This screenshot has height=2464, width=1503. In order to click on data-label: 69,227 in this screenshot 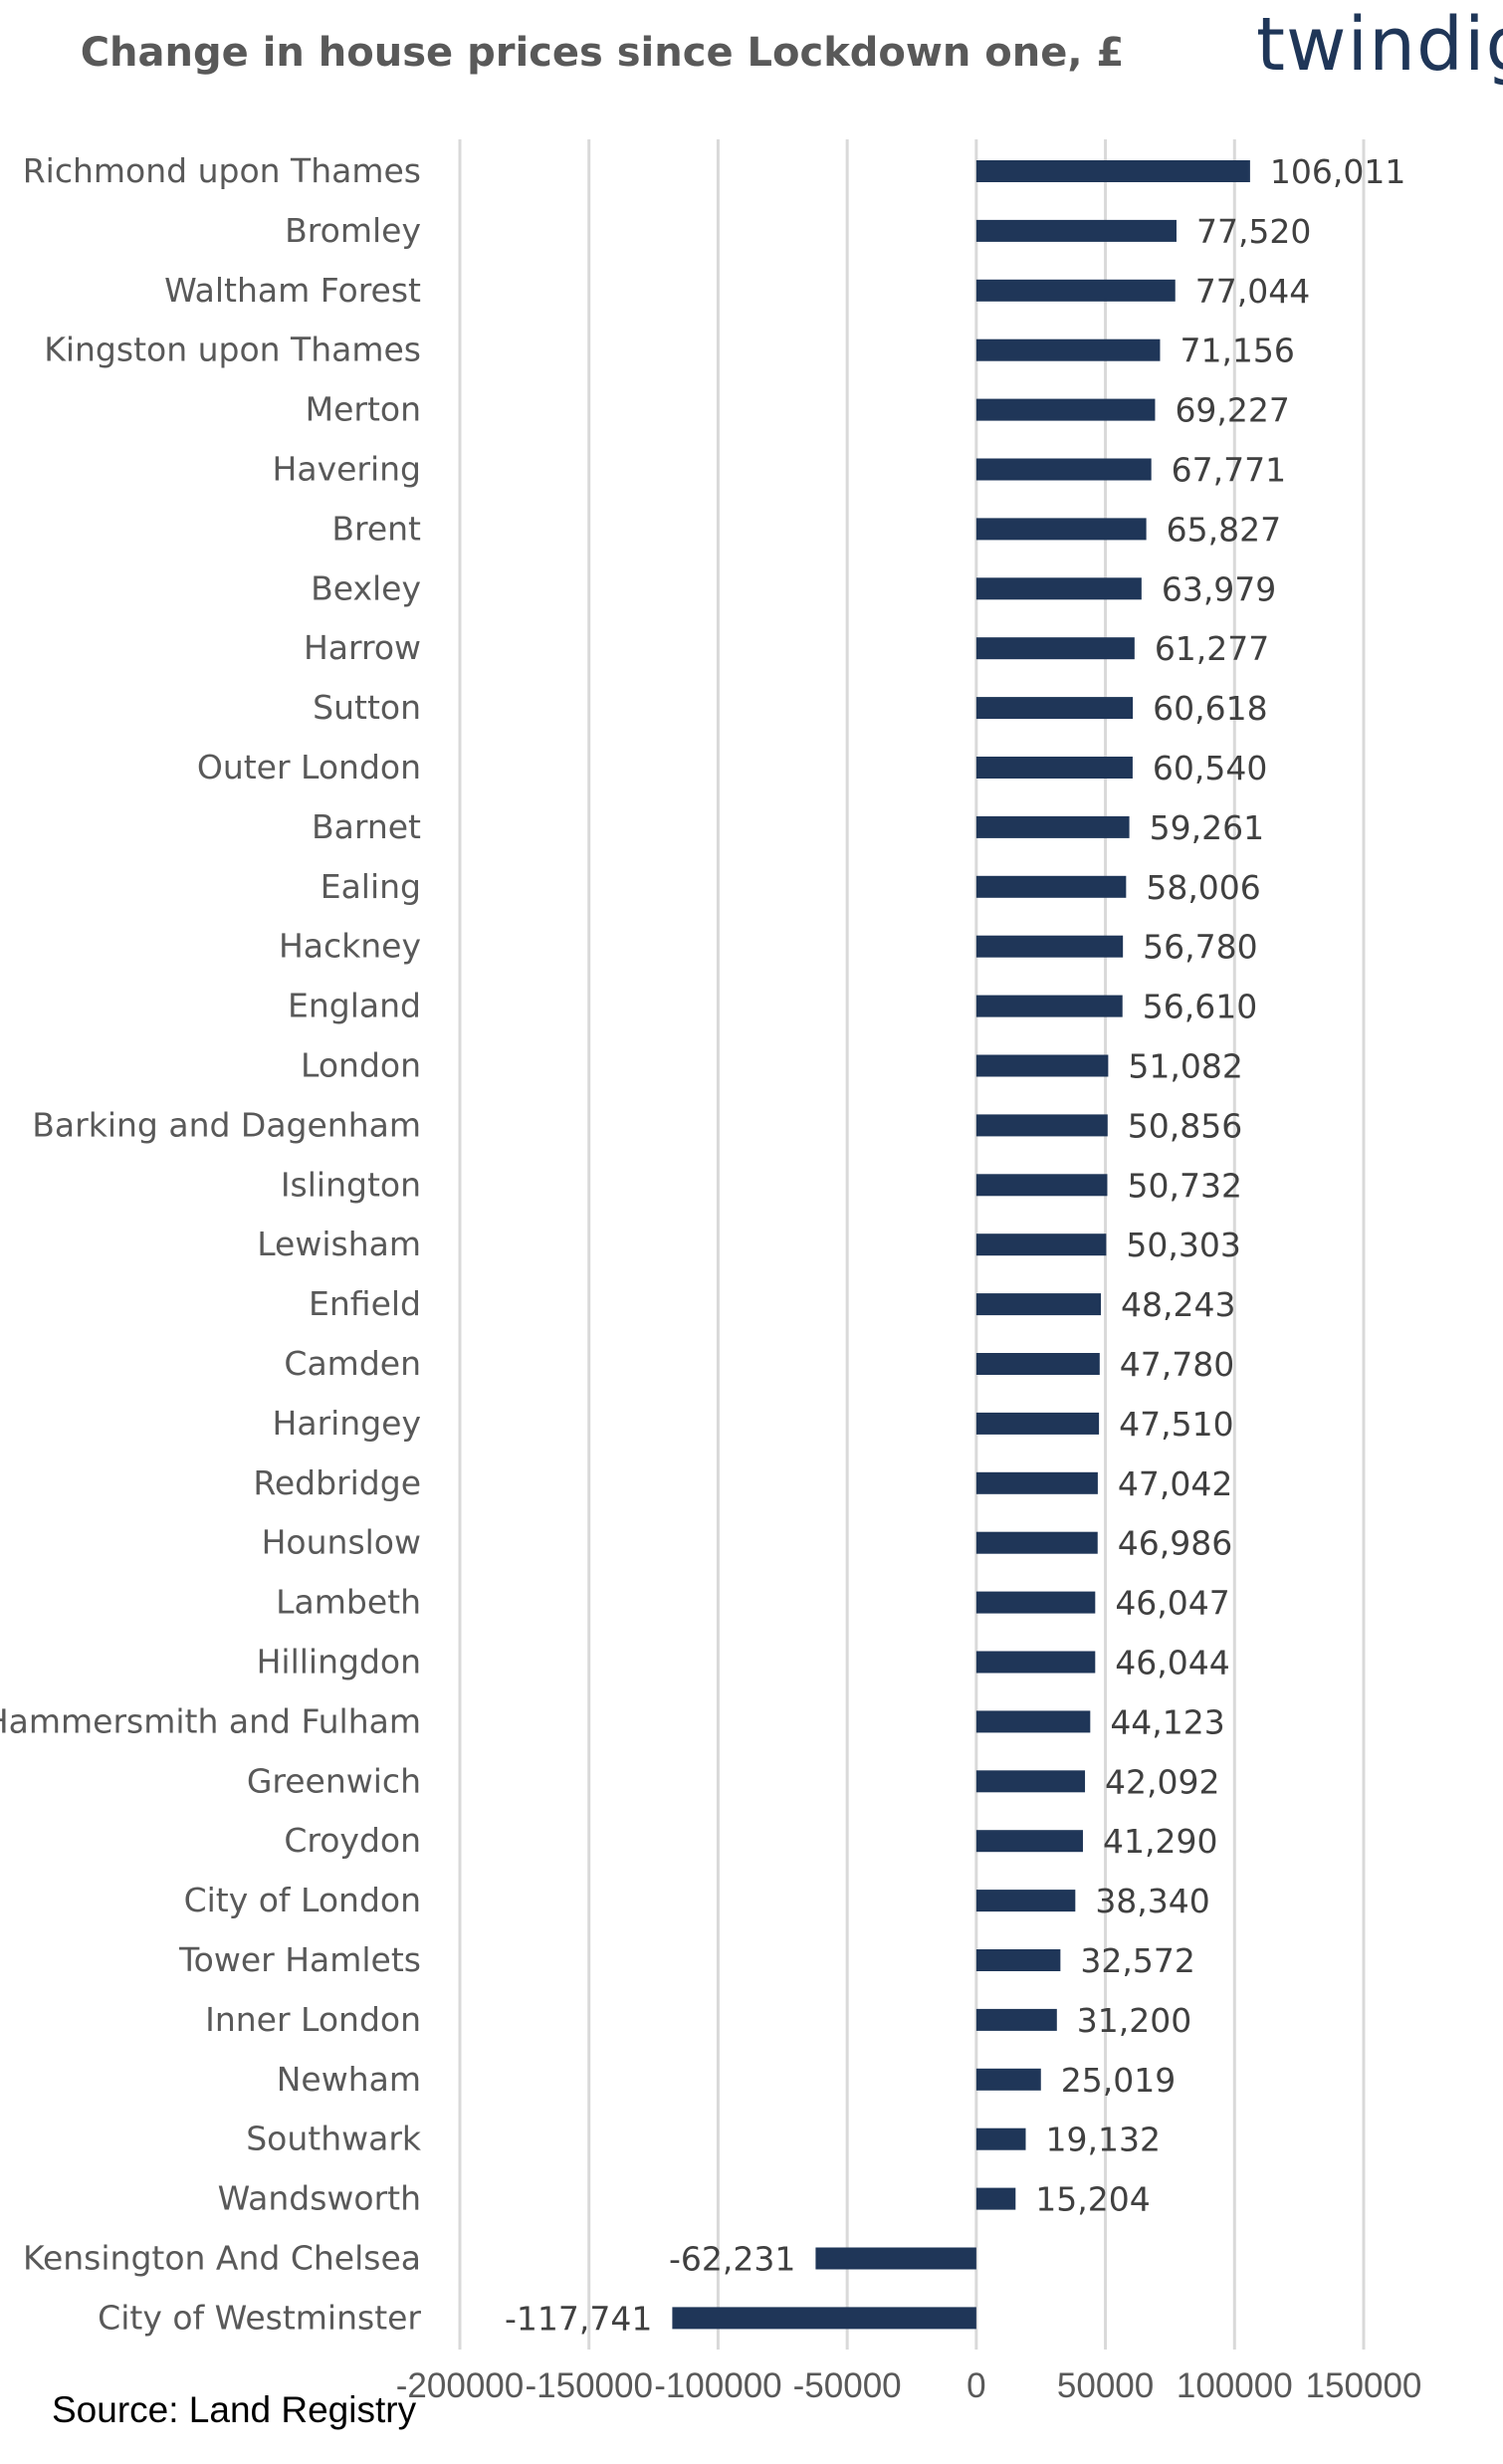, I will do `click(1232, 411)`.